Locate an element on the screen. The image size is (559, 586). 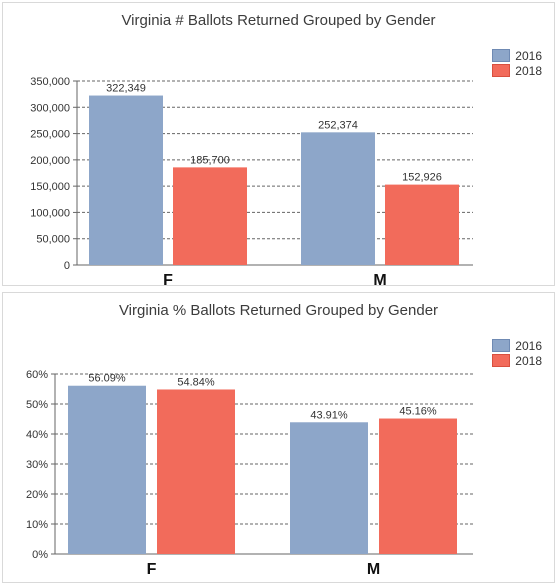
y-tick-label: 10% is located at coordinates (37, 525).